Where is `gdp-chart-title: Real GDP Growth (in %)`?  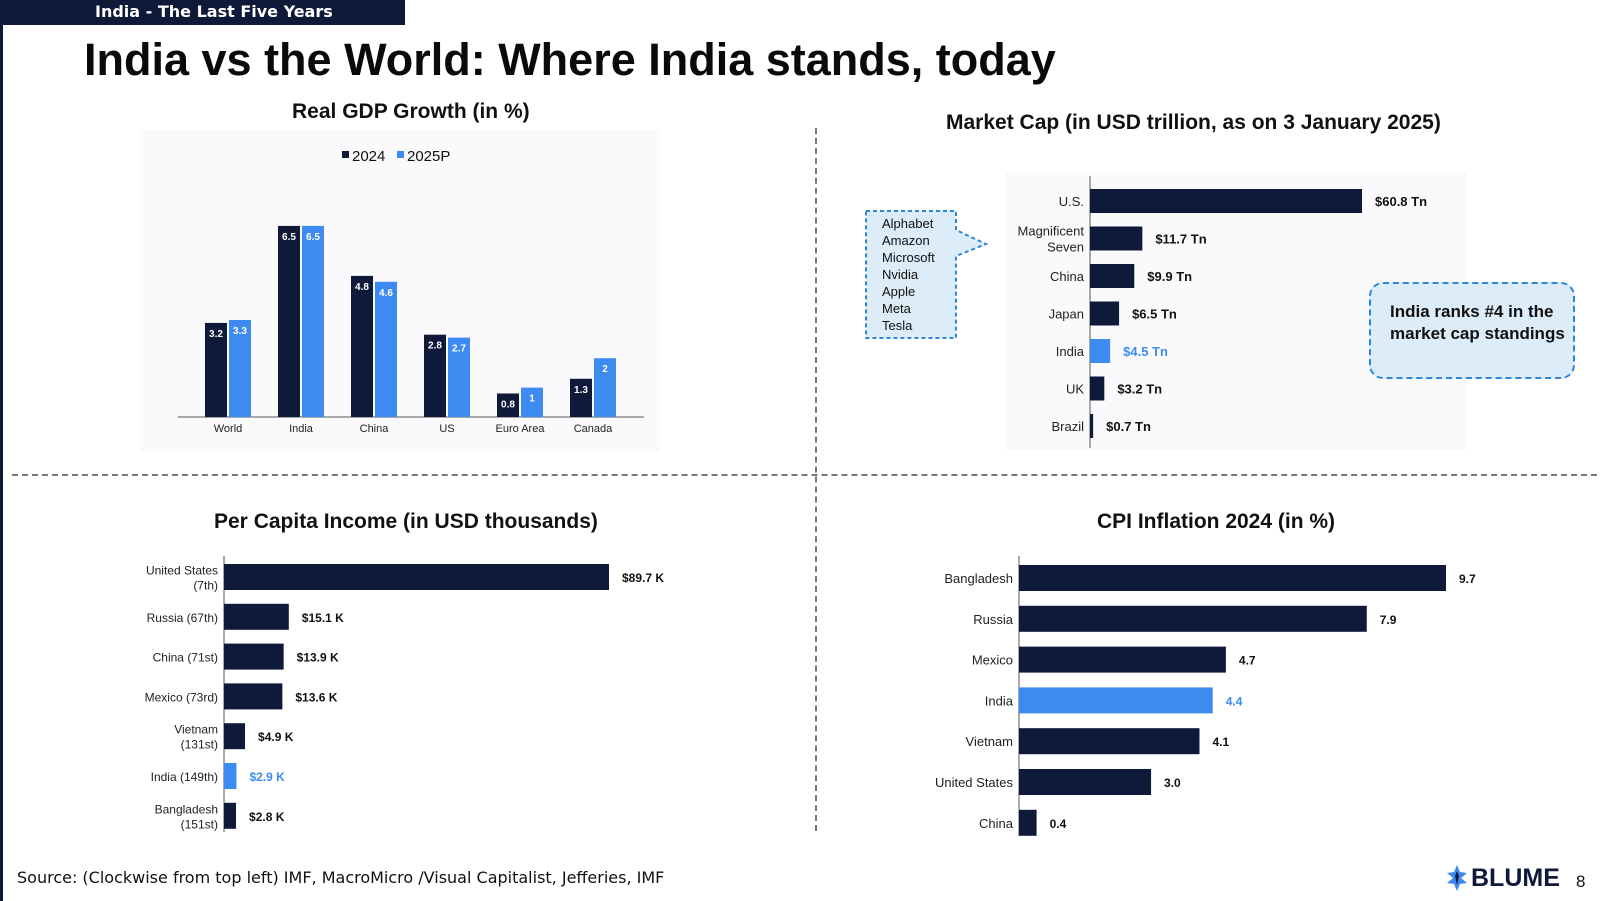 gdp-chart-title: Real GDP Growth (in %) is located at coordinates (411, 111).